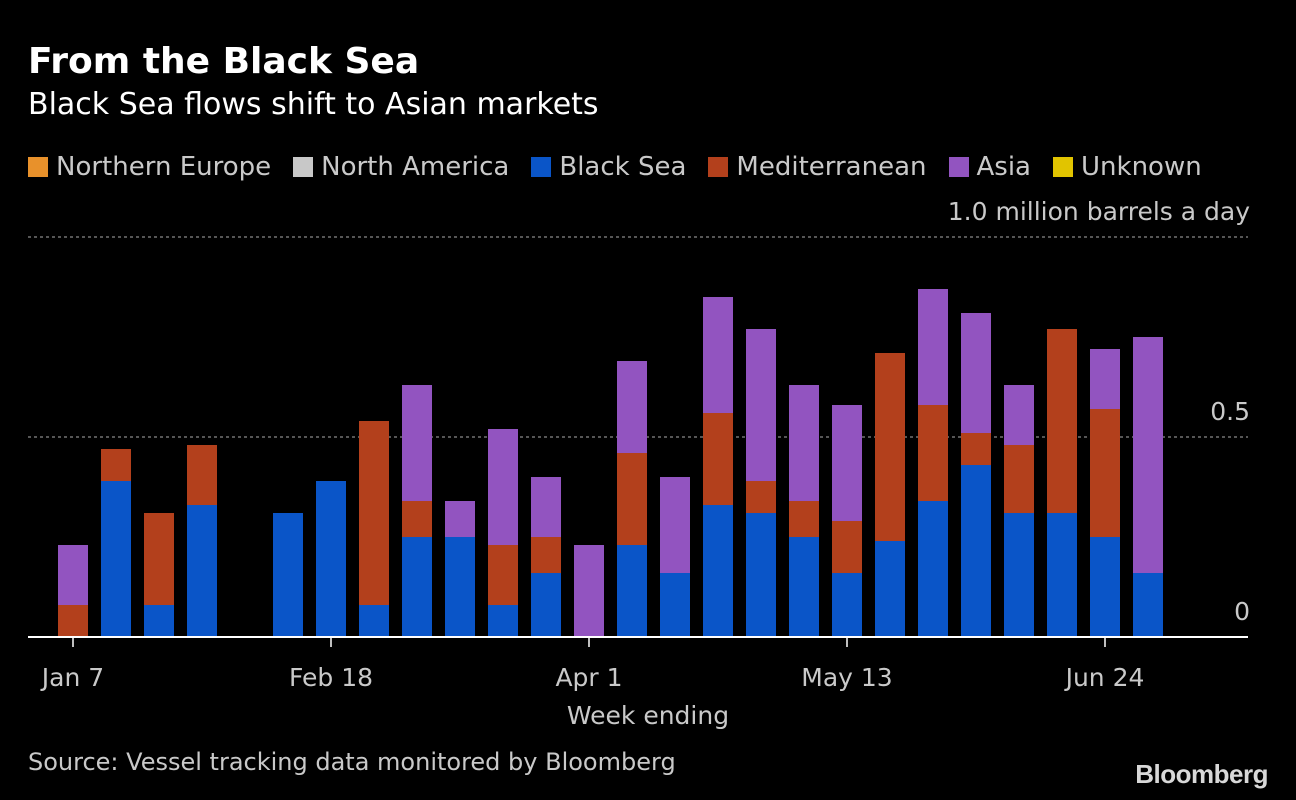  Describe the element at coordinates (224, 61) in the screenshot. I see `chart-title: From the Black Sea` at that location.